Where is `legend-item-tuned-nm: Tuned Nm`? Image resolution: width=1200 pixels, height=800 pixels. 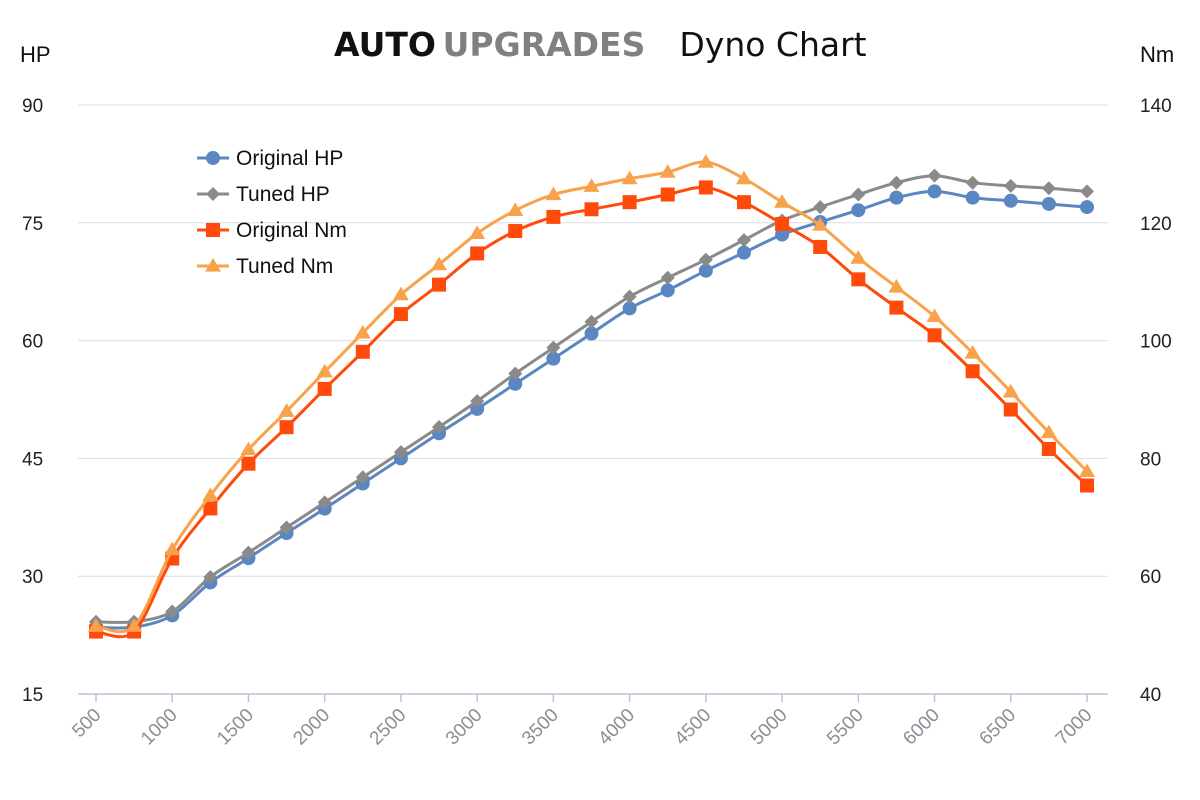
legend-item-tuned-nm: Tuned Nm is located at coordinates (265, 266).